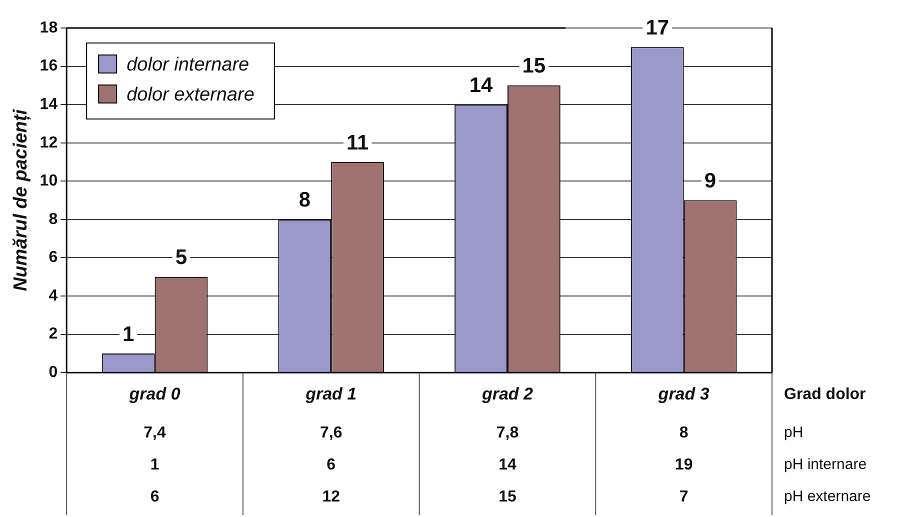 Image resolution: width=902 pixels, height=517 pixels. I want to click on y-tick-label: 2, so click(53, 334).